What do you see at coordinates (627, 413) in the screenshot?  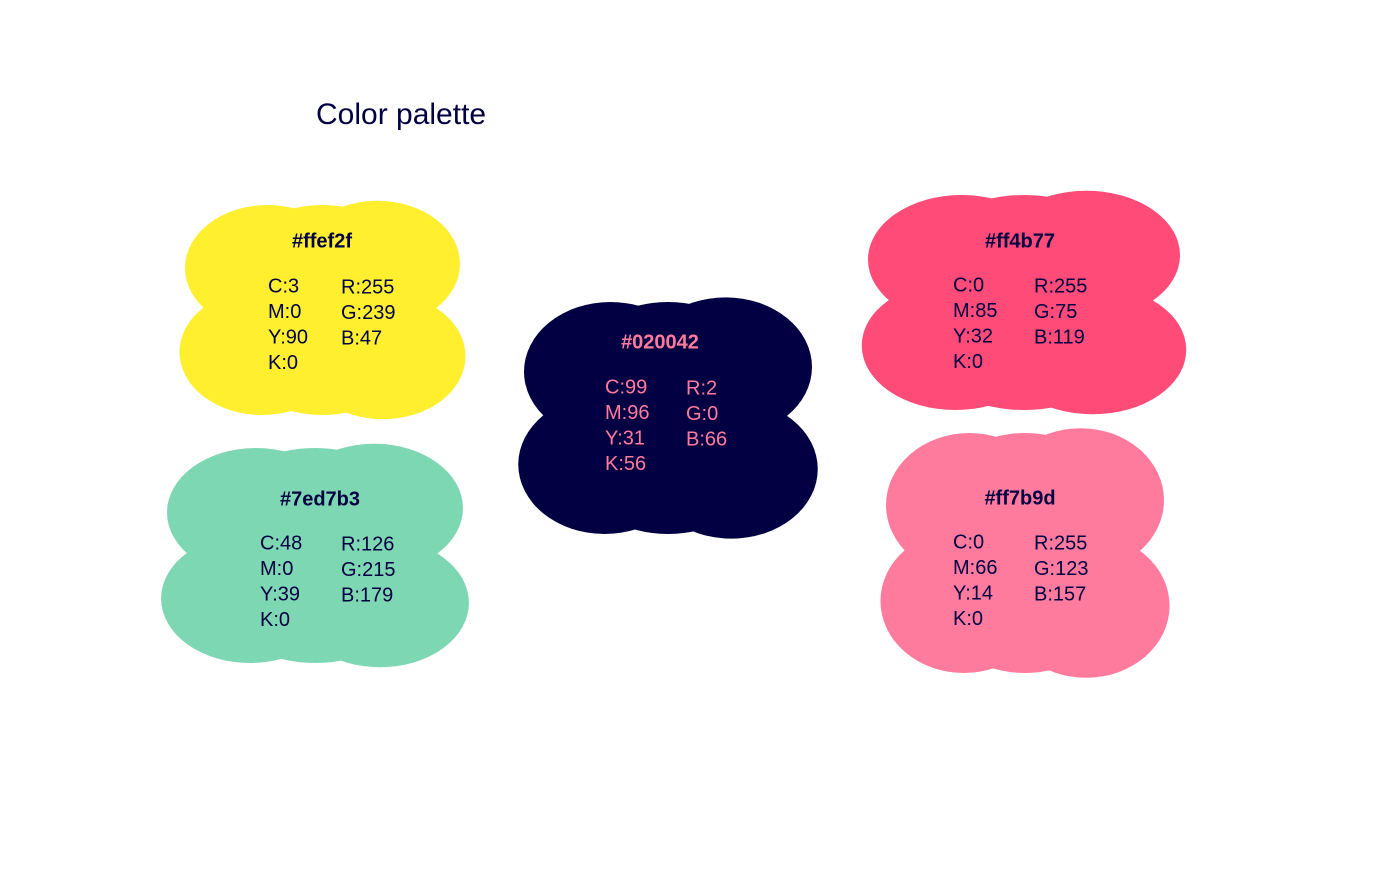 I see `cmyk-value: M:96` at bounding box center [627, 413].